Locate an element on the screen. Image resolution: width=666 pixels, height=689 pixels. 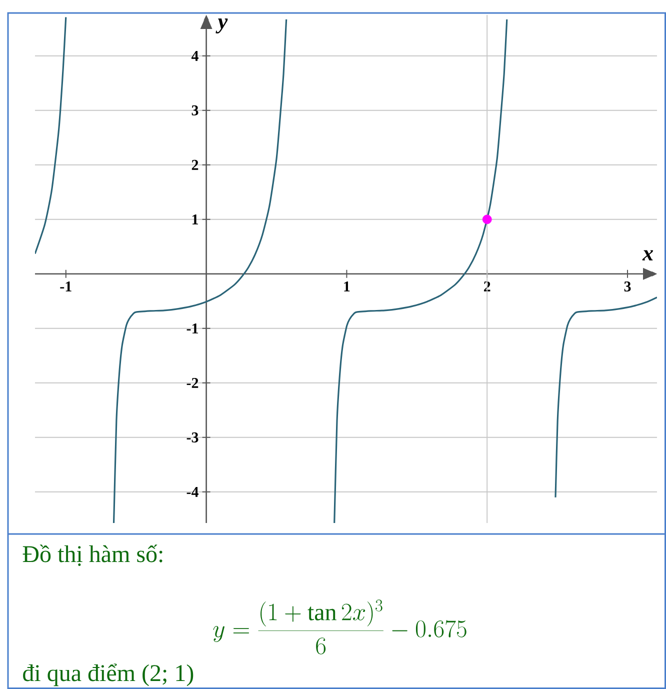
x-tick-label: 1 is located at coordinates (347, 286).